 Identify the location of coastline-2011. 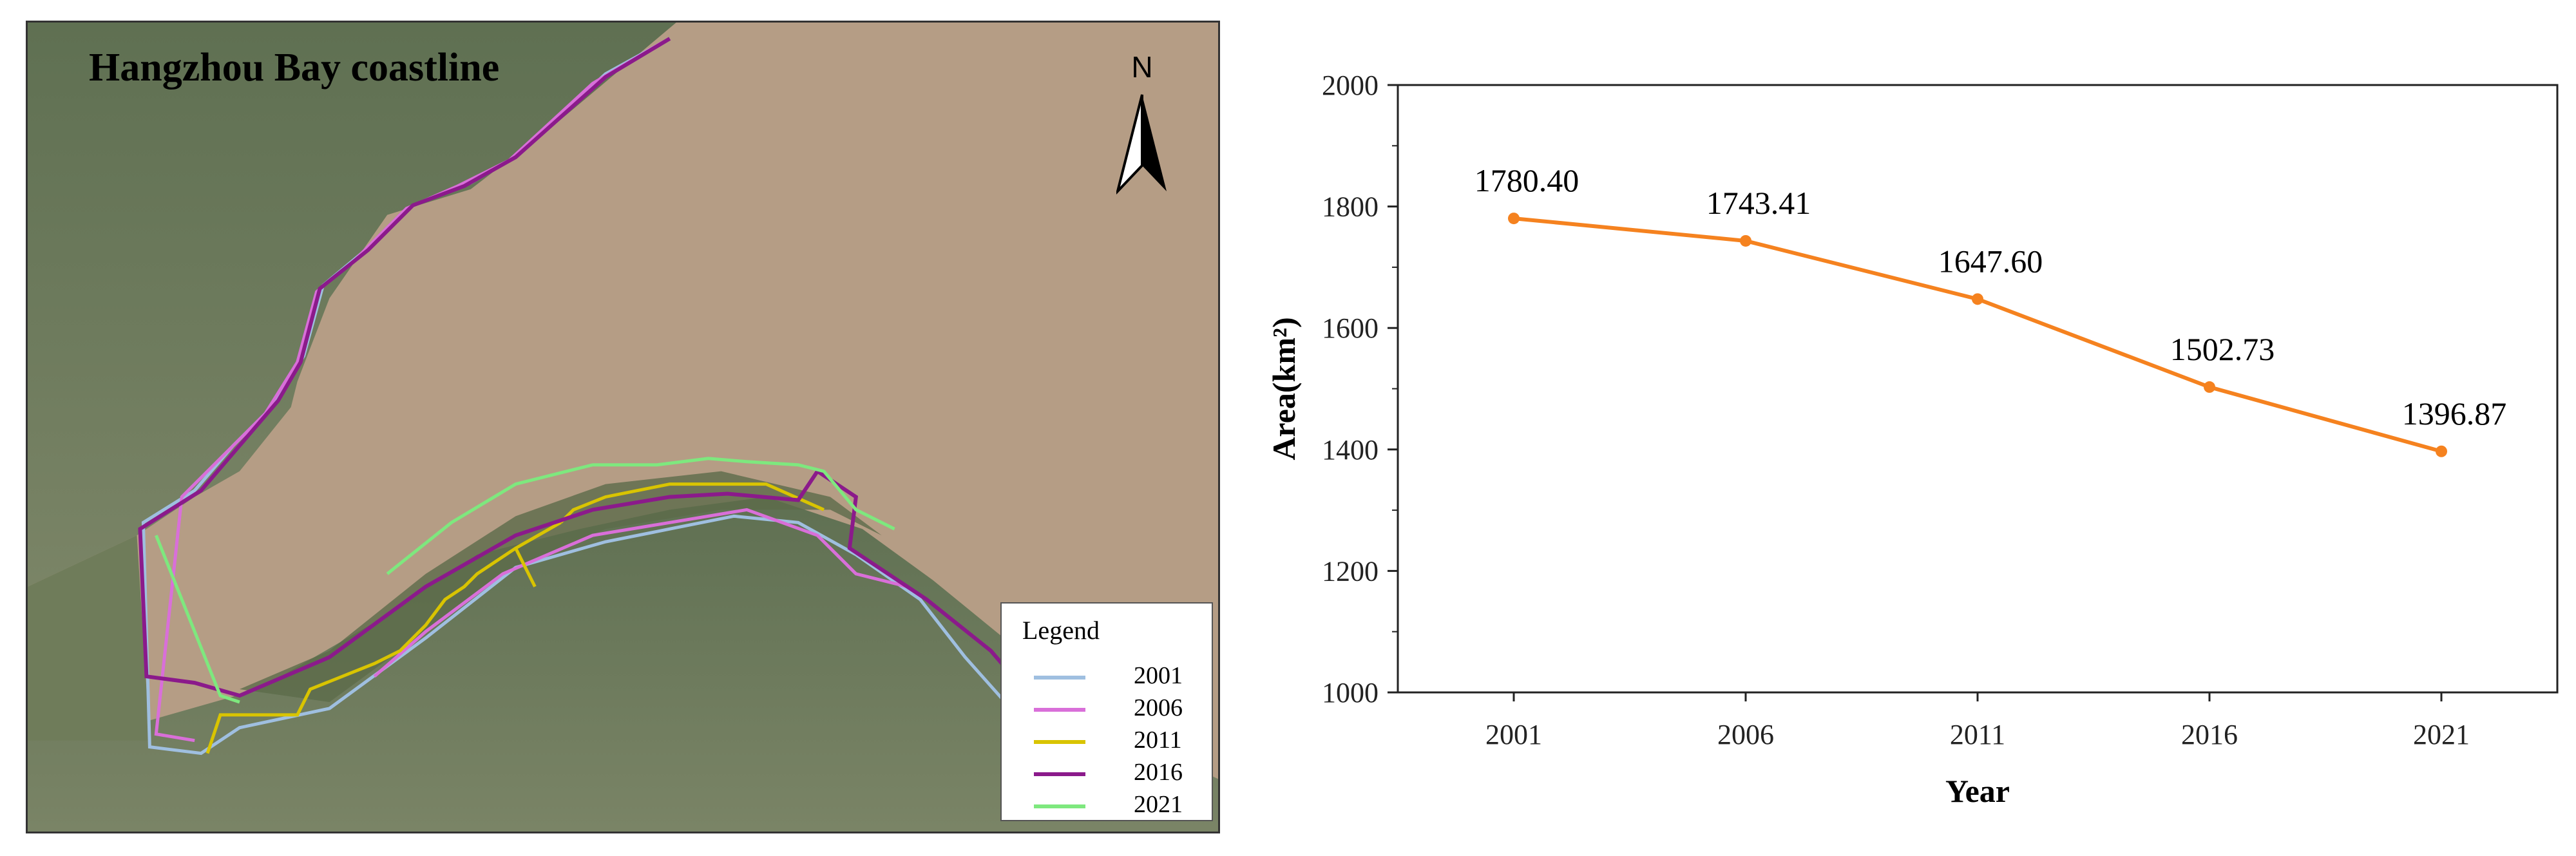
(515, 618).